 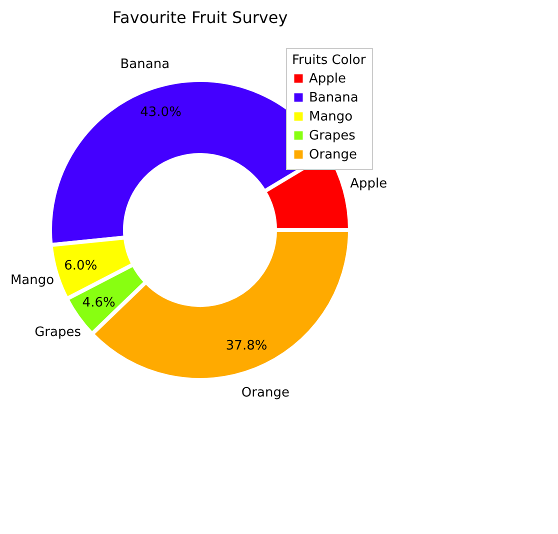 What do you see at coordinates (327, 79) in the screenshot?
I see `legend-label: Apple` at bounding box center [327, 79].